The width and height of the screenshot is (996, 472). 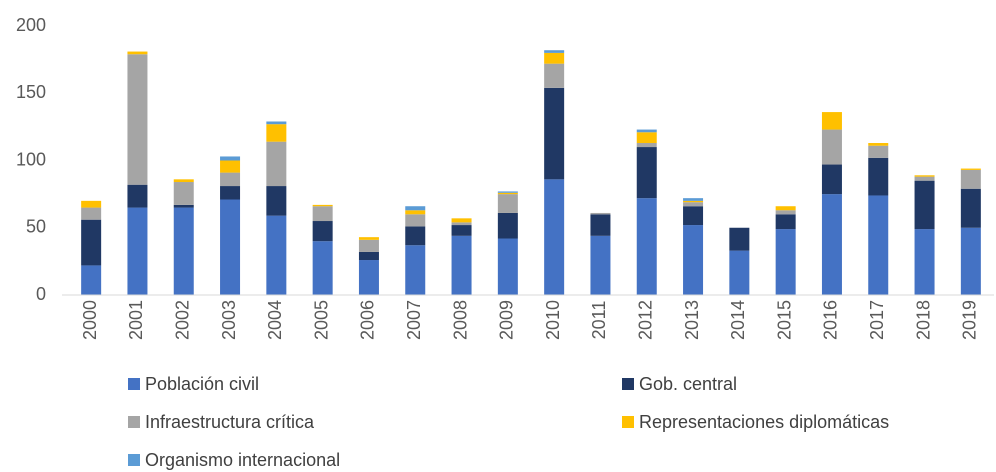 What do you see at coordinates (202, 384) in the screenshot?
I see `legend-label: Población civil` at bounding box center [202, 384].